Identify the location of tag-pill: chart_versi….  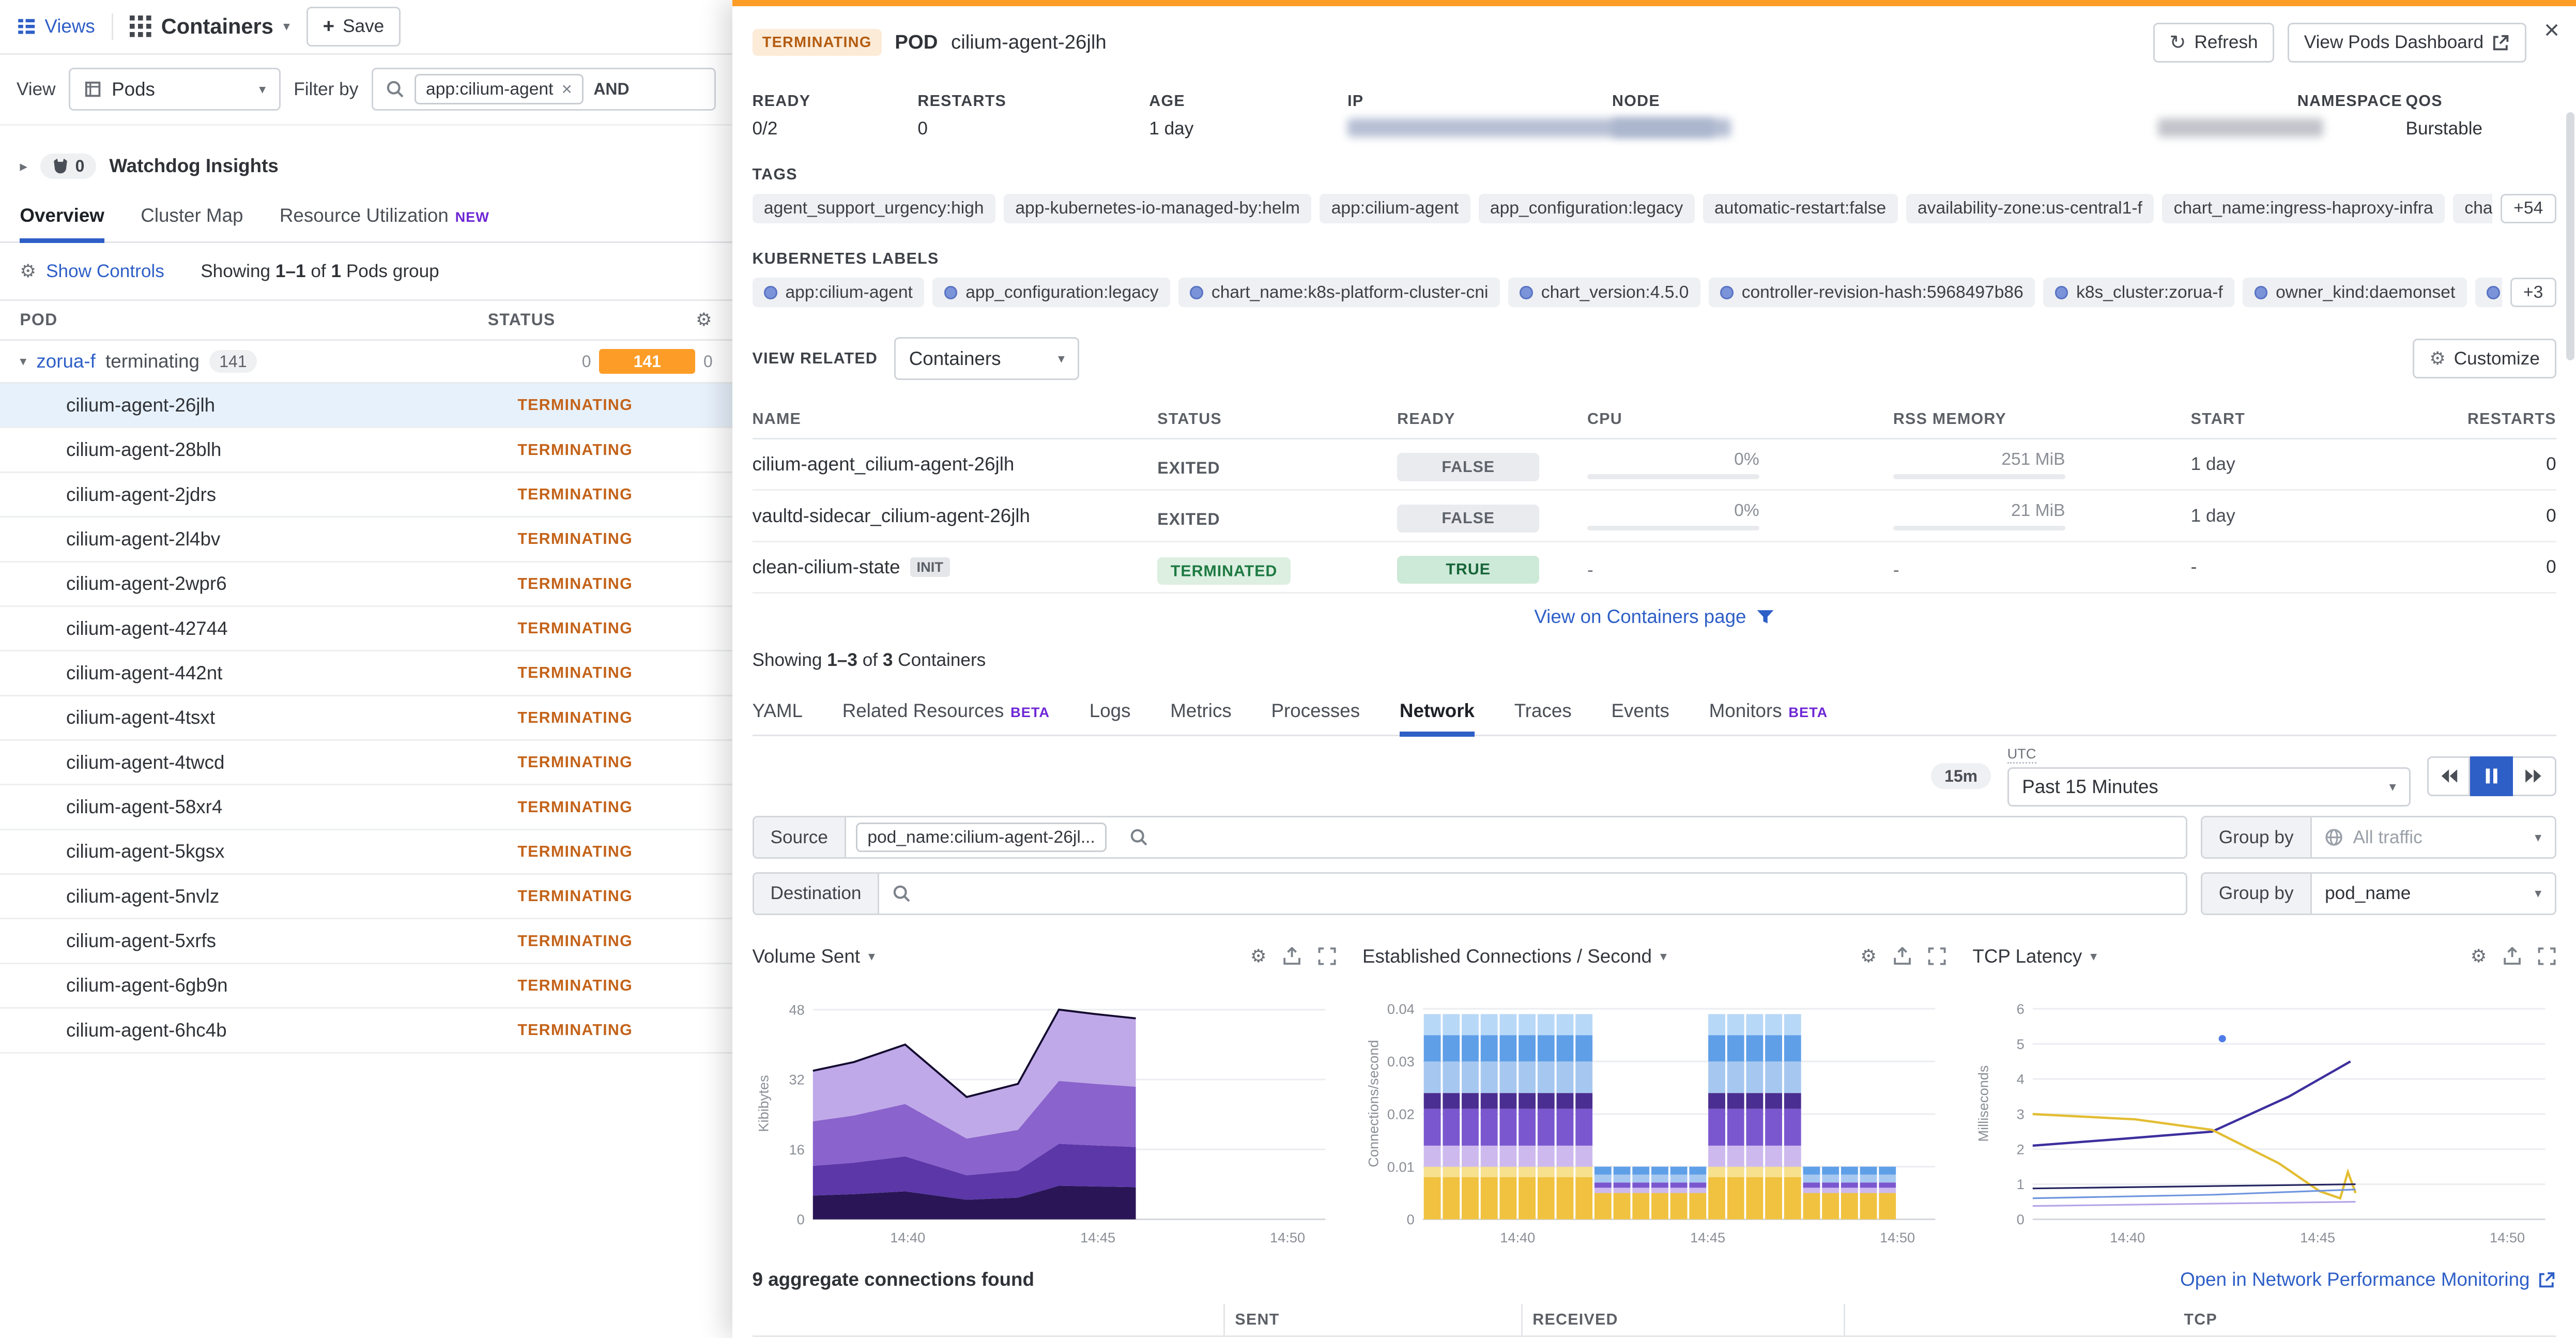
(2472, 208).